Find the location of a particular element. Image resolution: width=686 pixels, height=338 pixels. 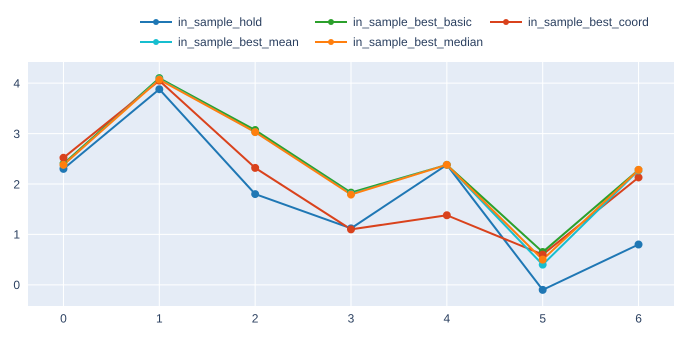

legend-label: in_sample_best_median is located at coordinates (418, 42).